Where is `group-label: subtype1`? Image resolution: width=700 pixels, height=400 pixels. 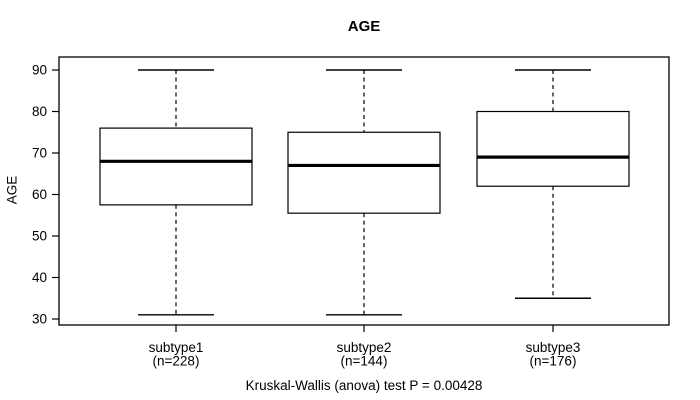
group-label: subtype1 is located at coordinates (176, 347).